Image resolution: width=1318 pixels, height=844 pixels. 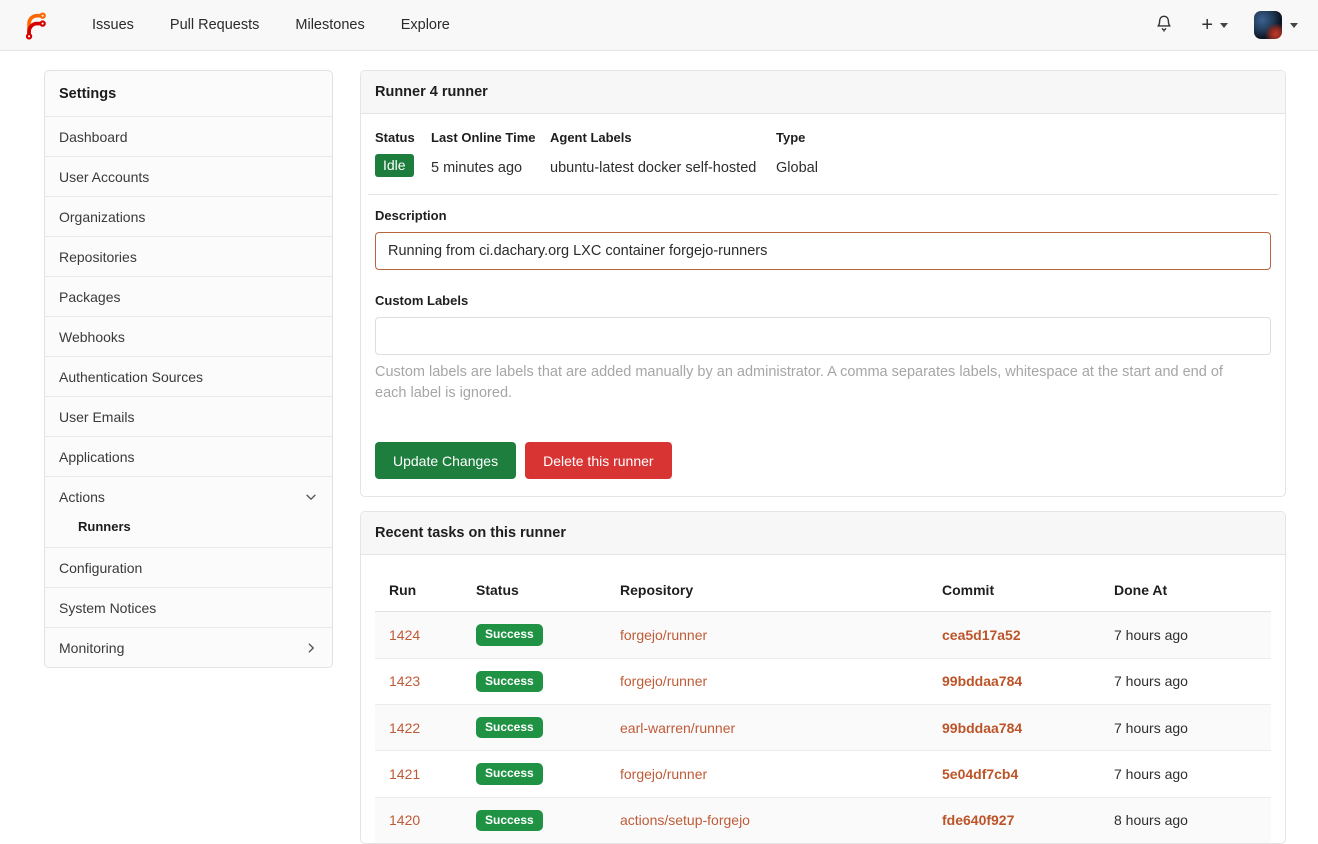 I want to click on column-header-repository: Repository, so click(x=767, y=591).